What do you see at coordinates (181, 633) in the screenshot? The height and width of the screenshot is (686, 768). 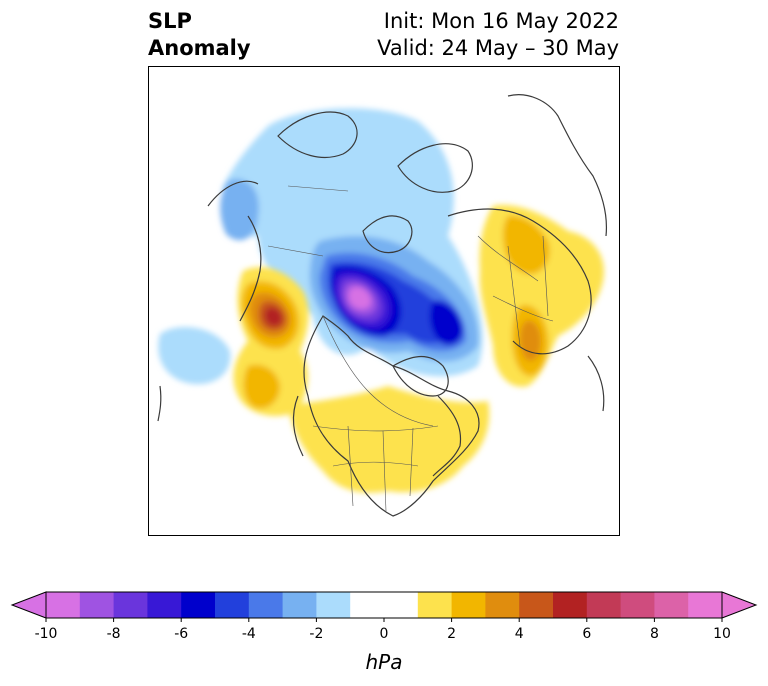 I see `colorbar-tick-label: -6` at bounding box center [181, 633].